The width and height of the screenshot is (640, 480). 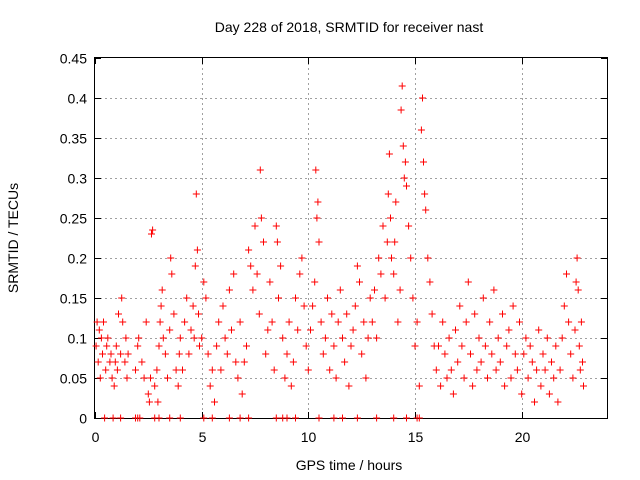 What do you see at coordinates (73, 219) in the screenshot?
I see `y-tick-label: 0.25` at bounding box center [73, 219].